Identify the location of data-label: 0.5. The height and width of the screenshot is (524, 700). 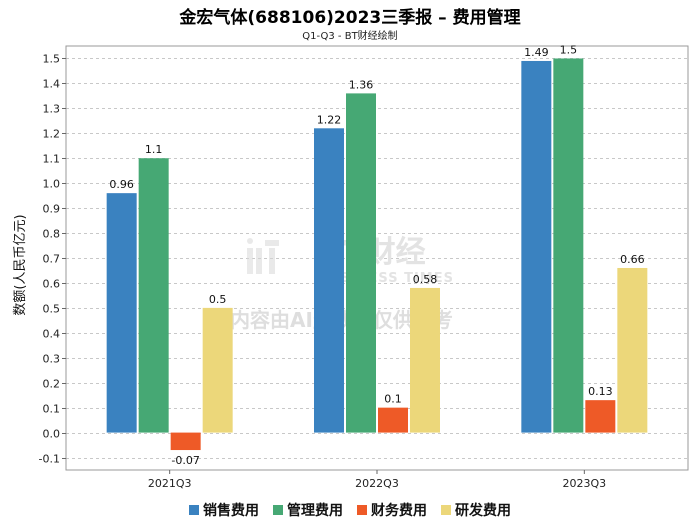
(218, 299).